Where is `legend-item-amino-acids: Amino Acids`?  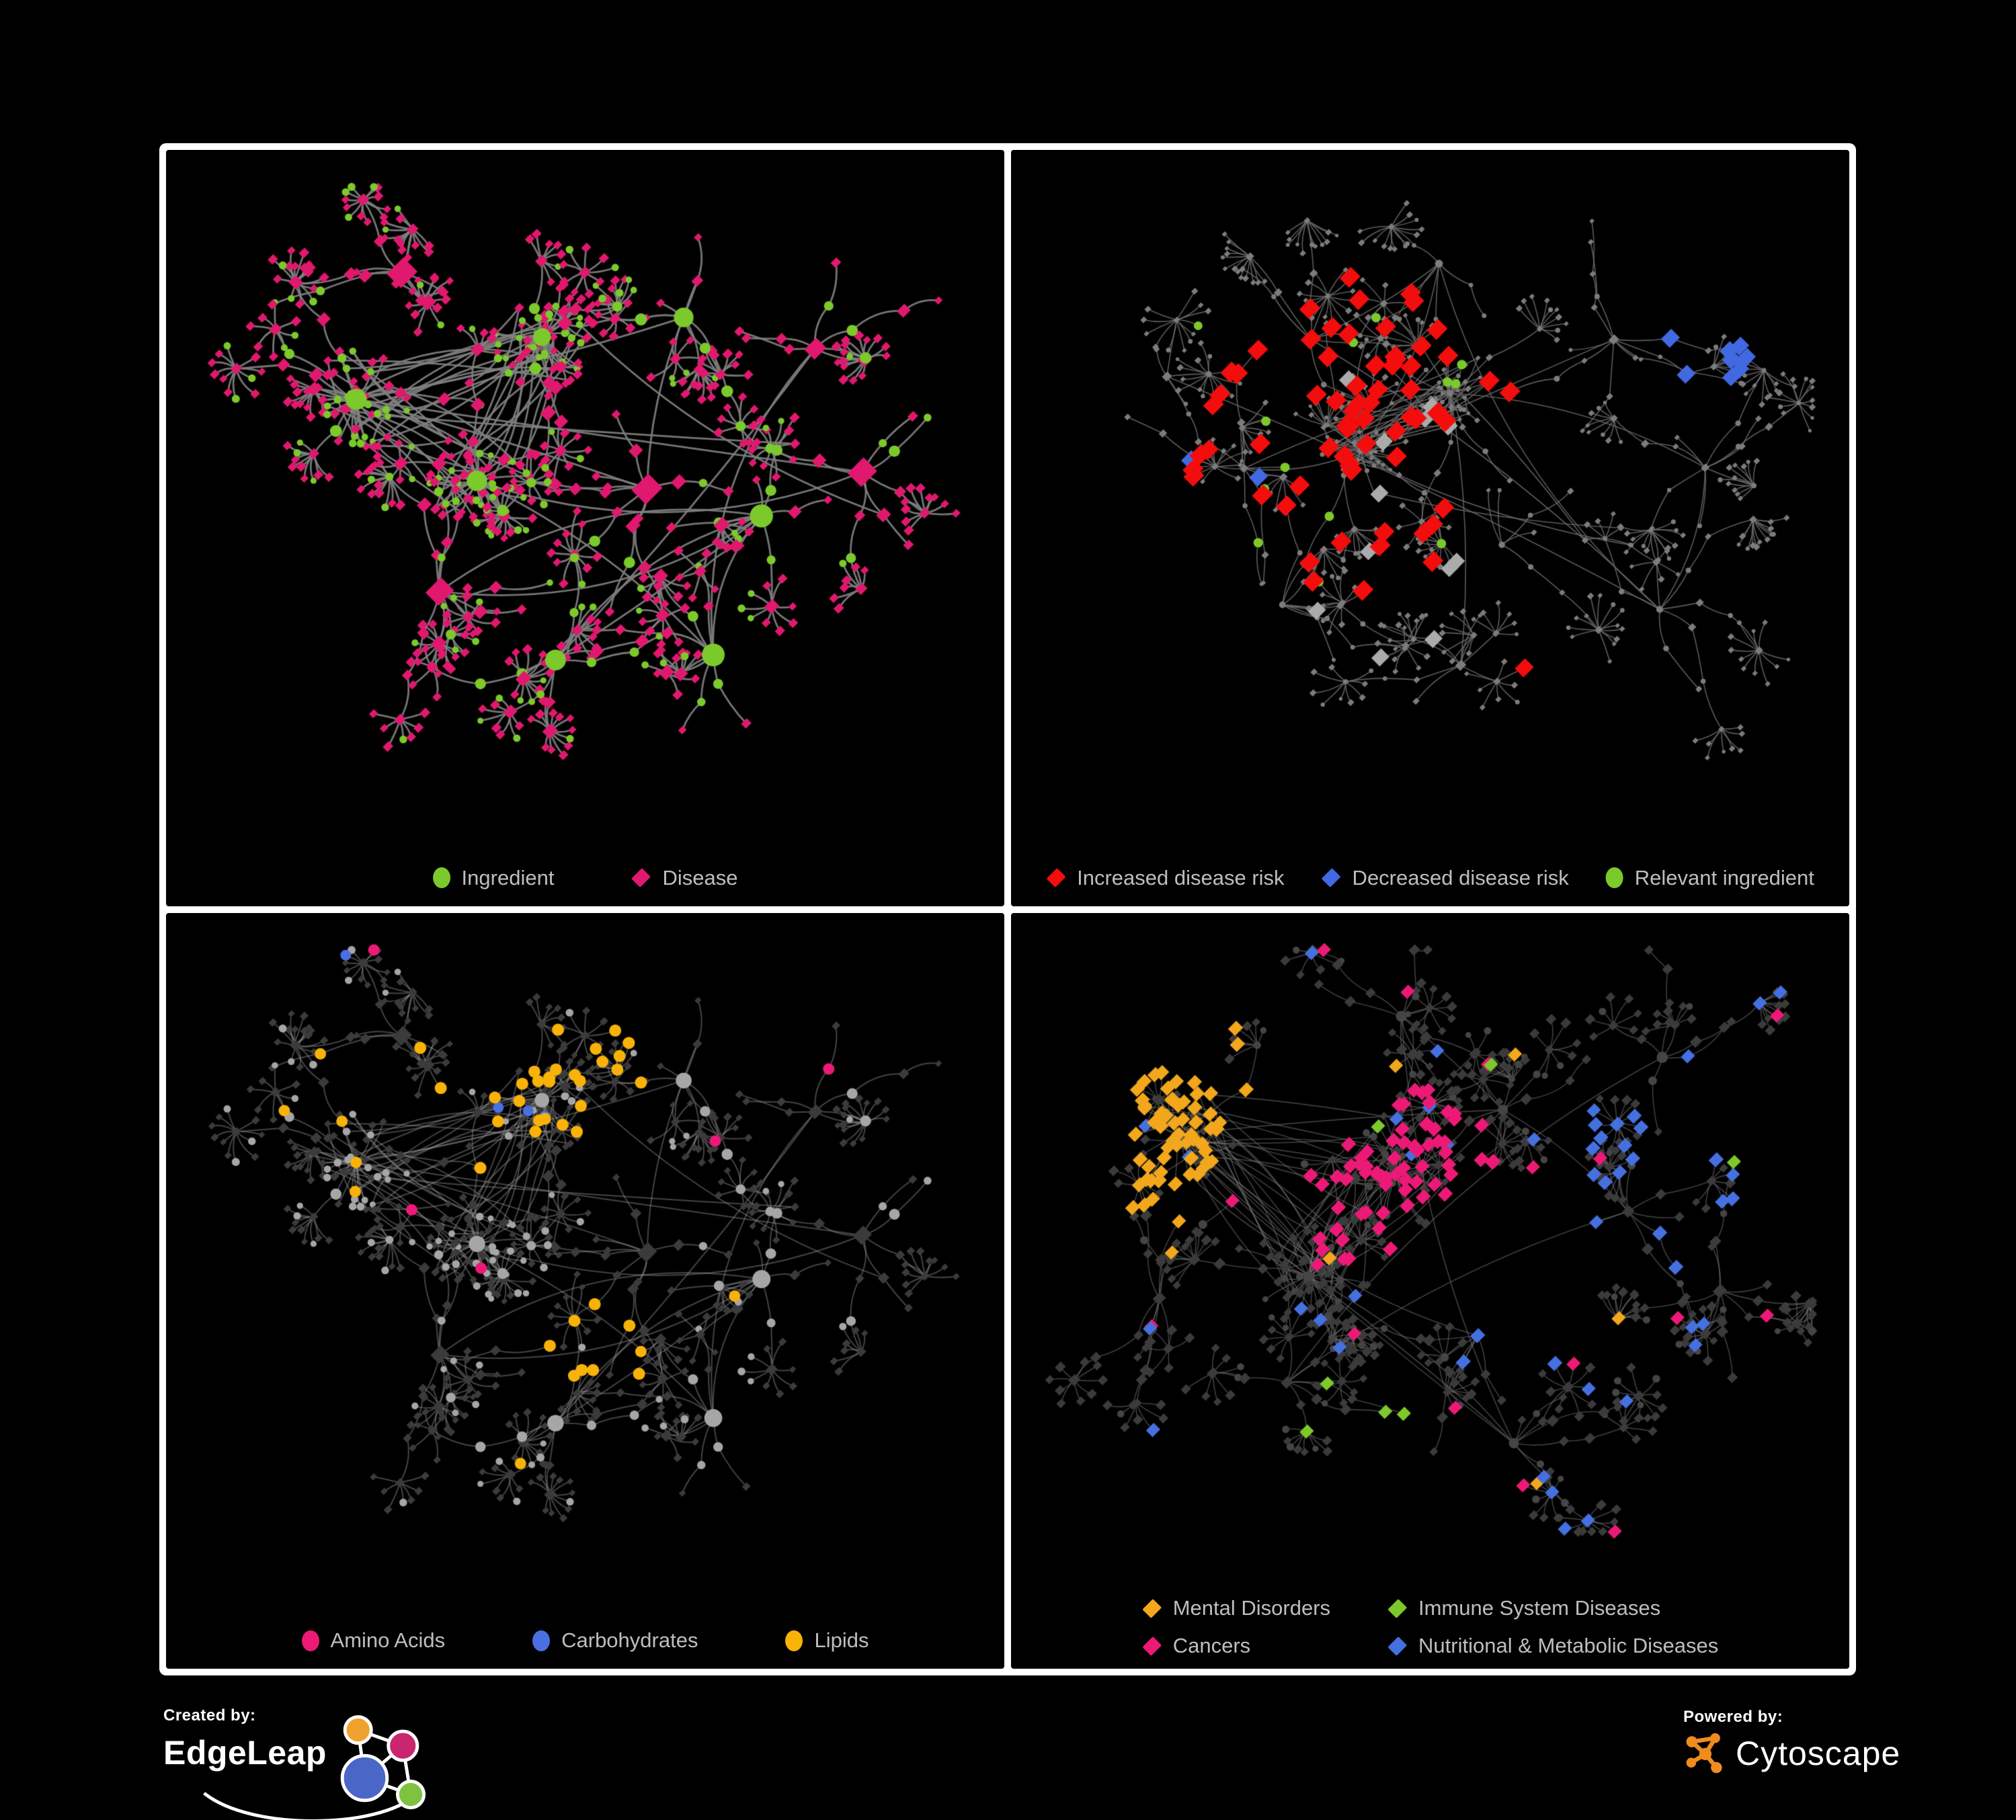 legend-item-amino-acids: Amino Acids is located at coordinates (373, 1640).